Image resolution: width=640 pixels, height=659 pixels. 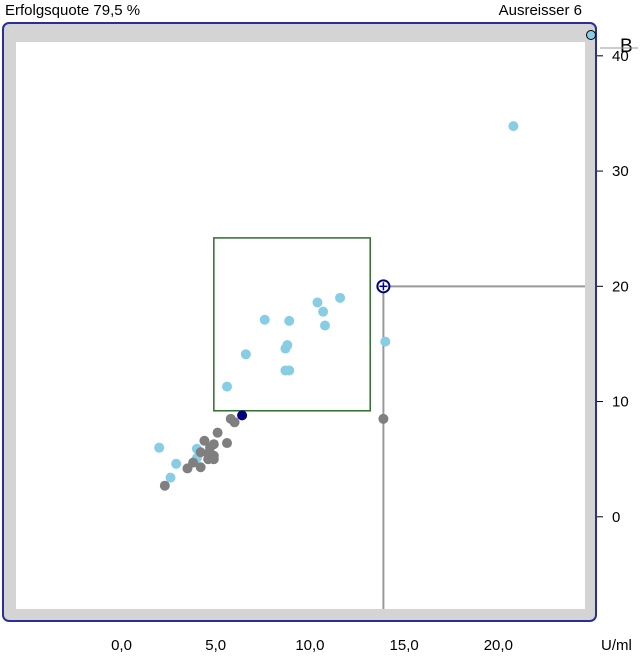 What do you see at coordinates (309, 645) in the screenshot?
I see `x-tick-label: 10,0` at bounding box center [309, 645].